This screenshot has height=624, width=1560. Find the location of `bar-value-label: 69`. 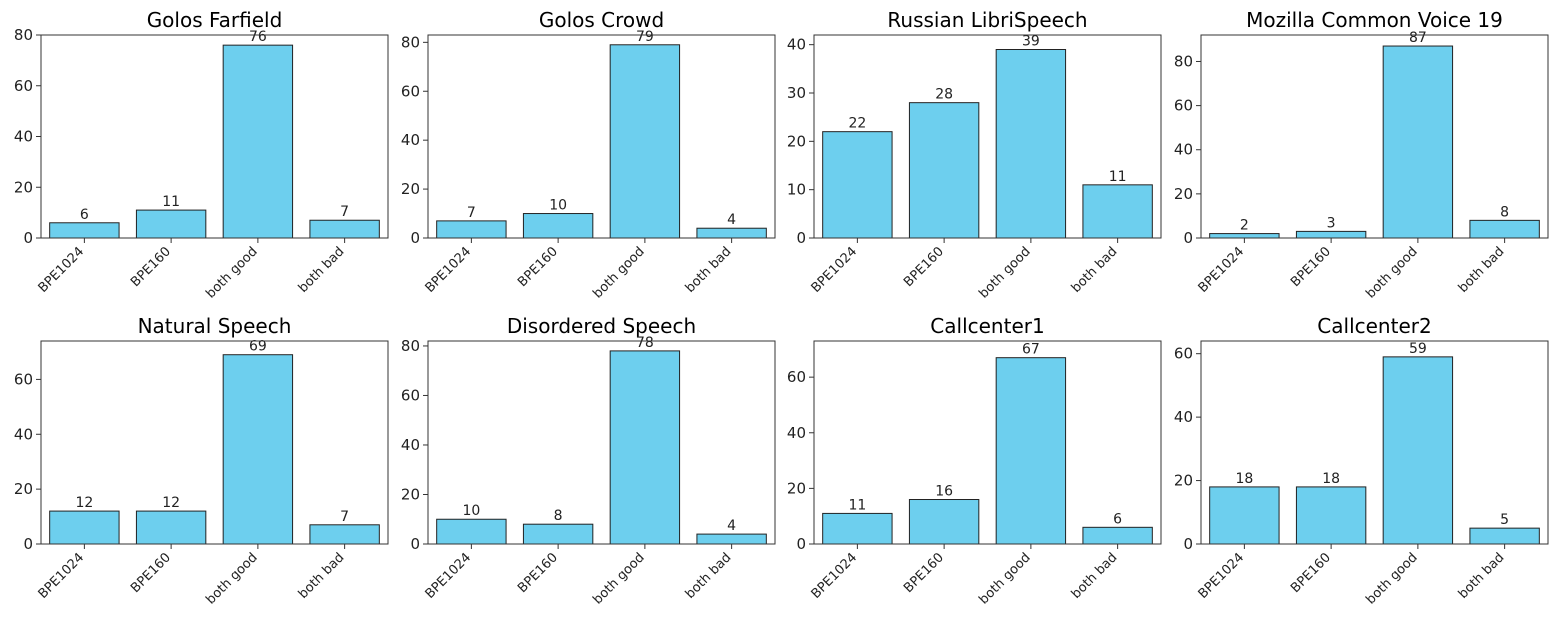

bar-value-label: 69 is located at coordinates (258, 347).